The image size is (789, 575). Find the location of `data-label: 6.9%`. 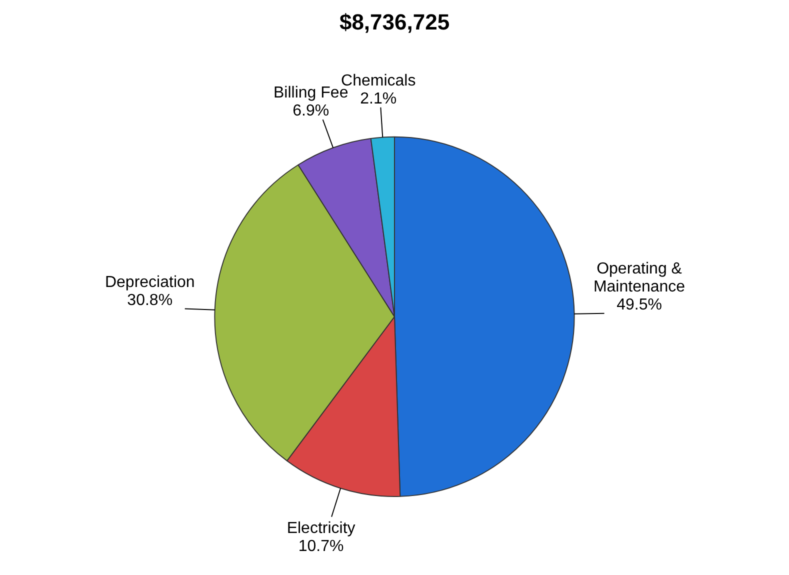

data-label: 6.9% is located at coordinates (311, 111).